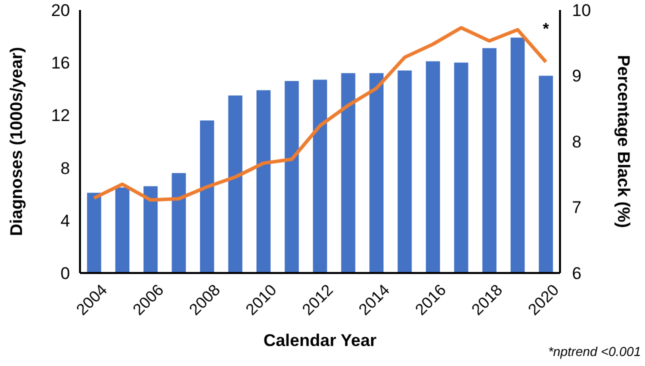  Describe the element at coordinates (577, 76) in the screenshot. I see `y2-tick-label: 9` at that location.